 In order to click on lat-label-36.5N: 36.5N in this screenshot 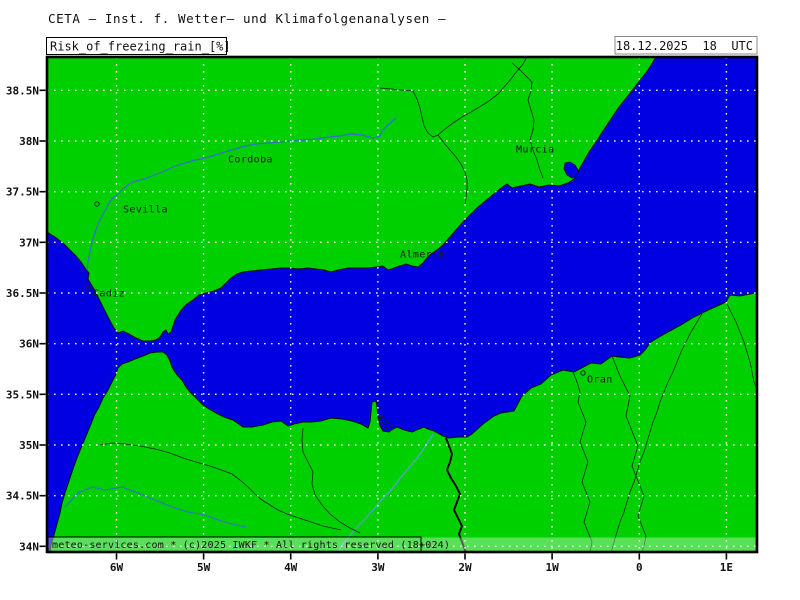, I will do `click(22, 293)`.